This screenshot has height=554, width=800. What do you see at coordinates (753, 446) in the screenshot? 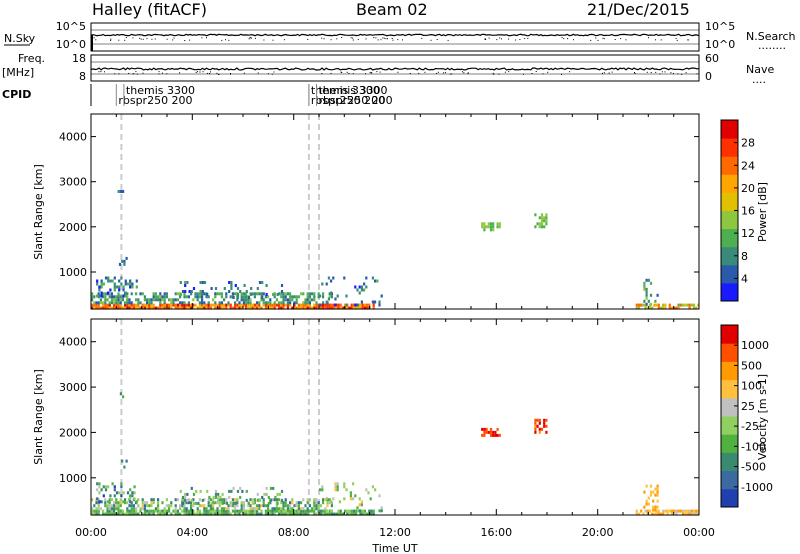
I see `colorbar-tick-label: -100` at bounding box center [753, 446].